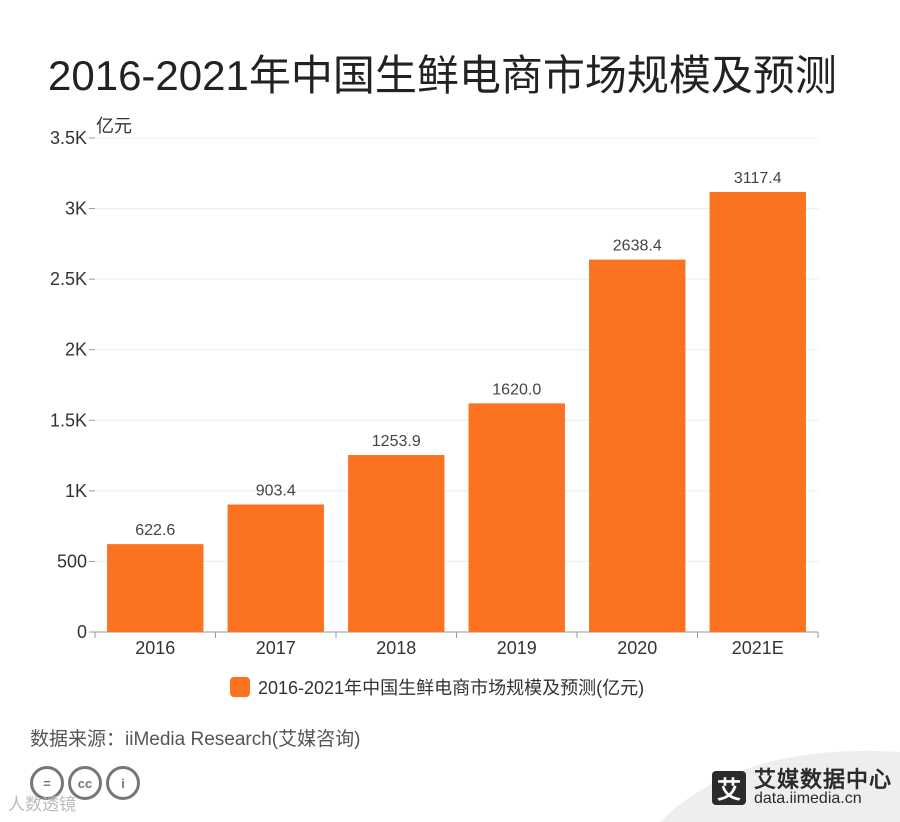 The height and width of the screenshot is (822, 900). Describe the element at coordinates (516, 389) in the screenshot. I see `value-label: 1620.0` at that location.